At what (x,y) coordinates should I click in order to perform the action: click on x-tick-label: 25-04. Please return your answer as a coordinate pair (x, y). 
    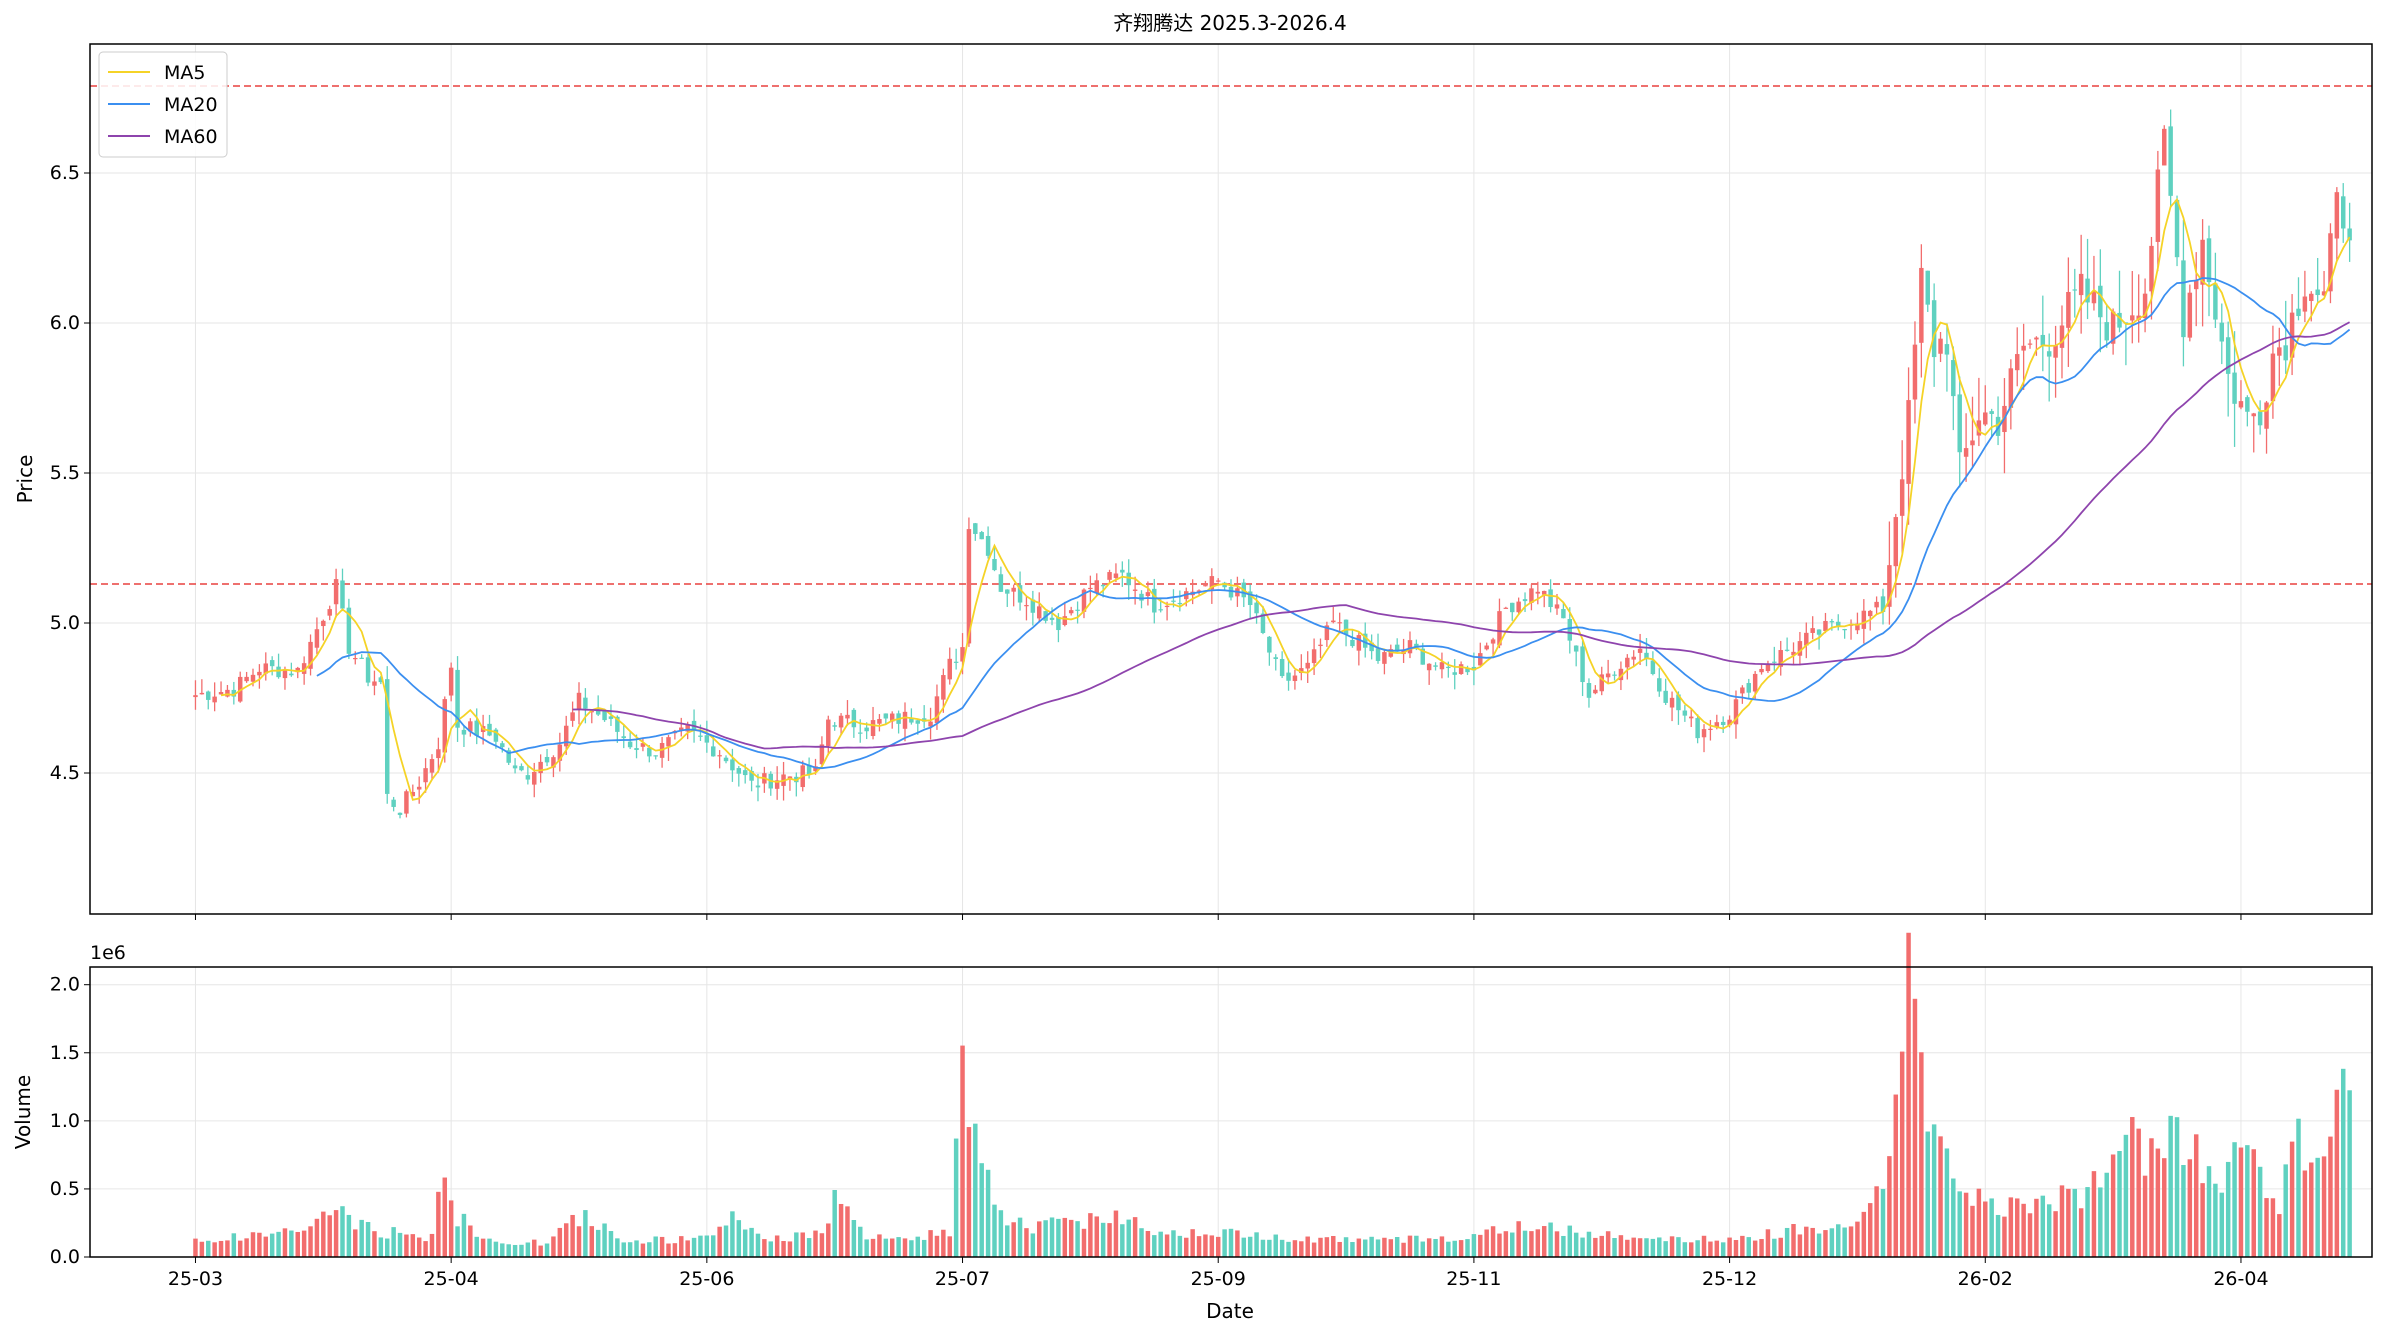
    Looking at the image, I should click on (451, 1279).